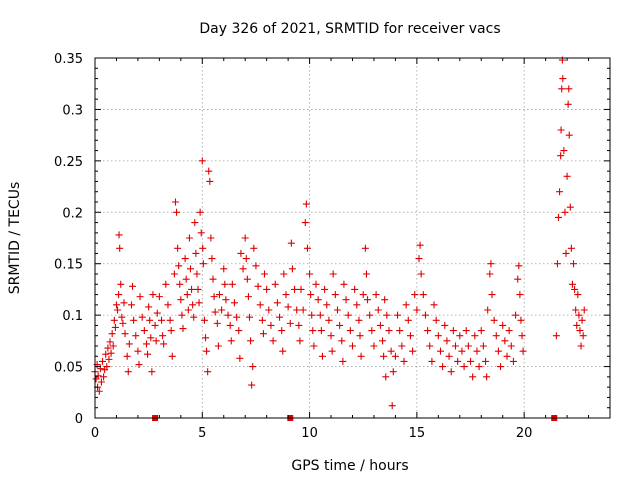  What do you see at coordinates (68, 368) in the screenshot?
I see `y-tick-label: 0.05` at bounding box center [68, 368].